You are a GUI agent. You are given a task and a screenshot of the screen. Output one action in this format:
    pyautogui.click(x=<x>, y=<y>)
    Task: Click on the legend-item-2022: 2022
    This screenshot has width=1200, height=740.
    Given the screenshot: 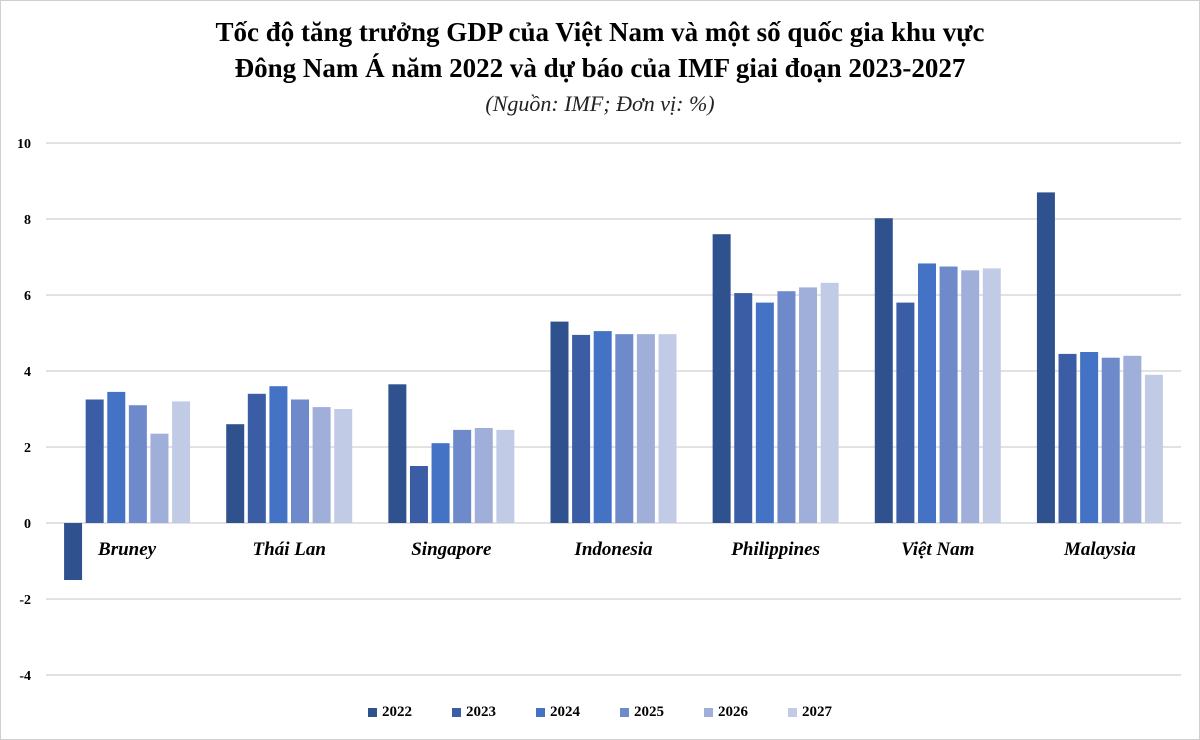 What is the action you would take?
    pyautogui.click(x=390, y=712)
    